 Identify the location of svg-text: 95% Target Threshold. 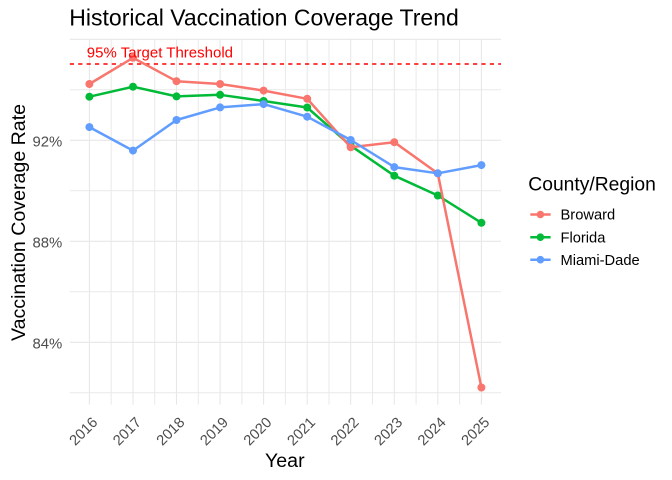
(160, 52).